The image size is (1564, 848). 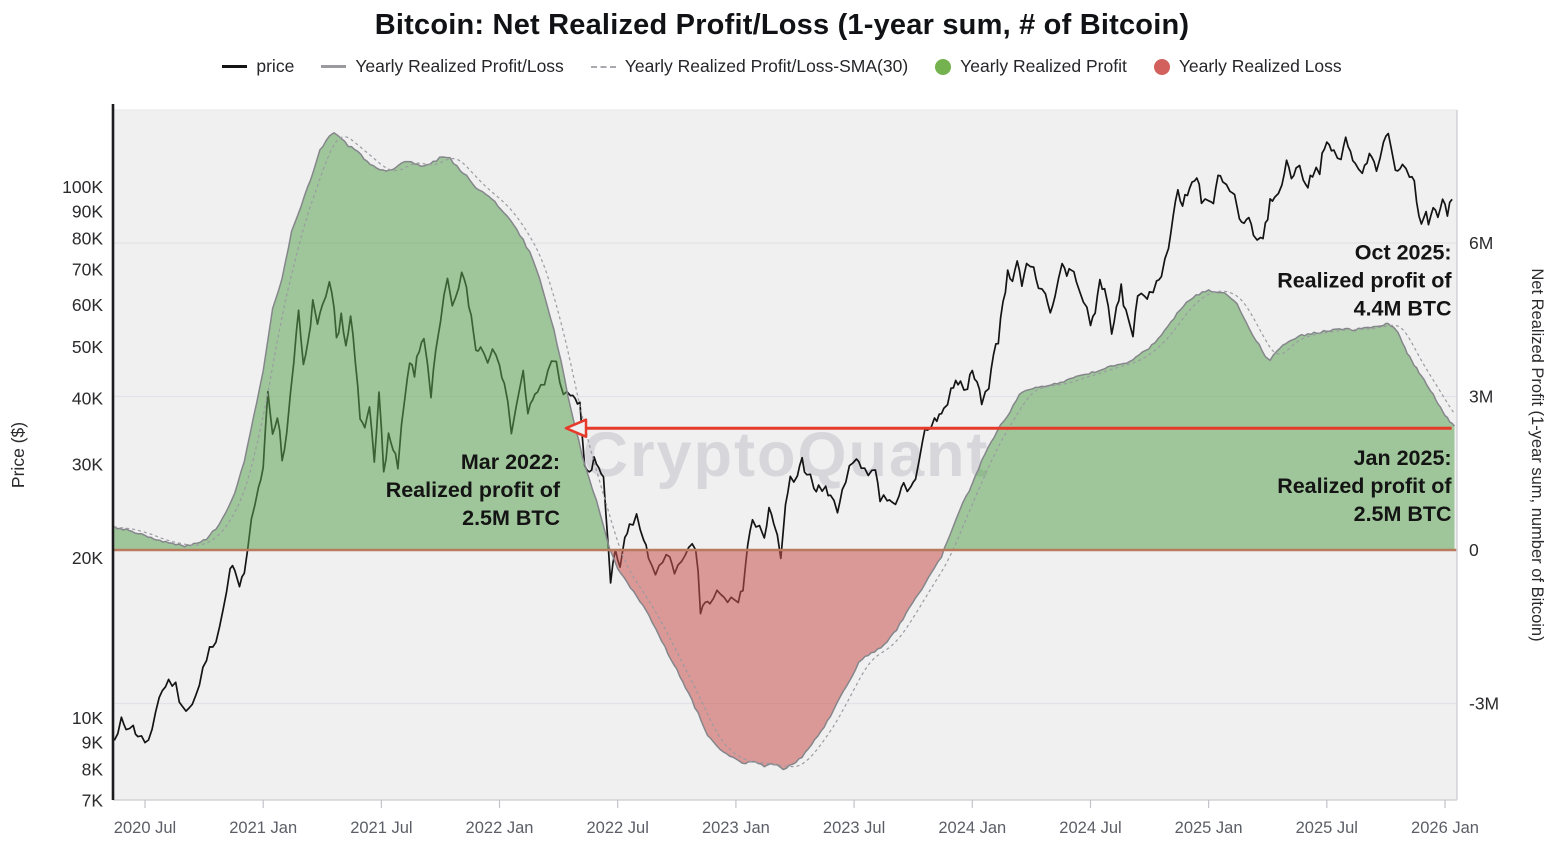 I want to click on x-axis-tick-label: 2025 Jan, so click(x=1209, y=828).